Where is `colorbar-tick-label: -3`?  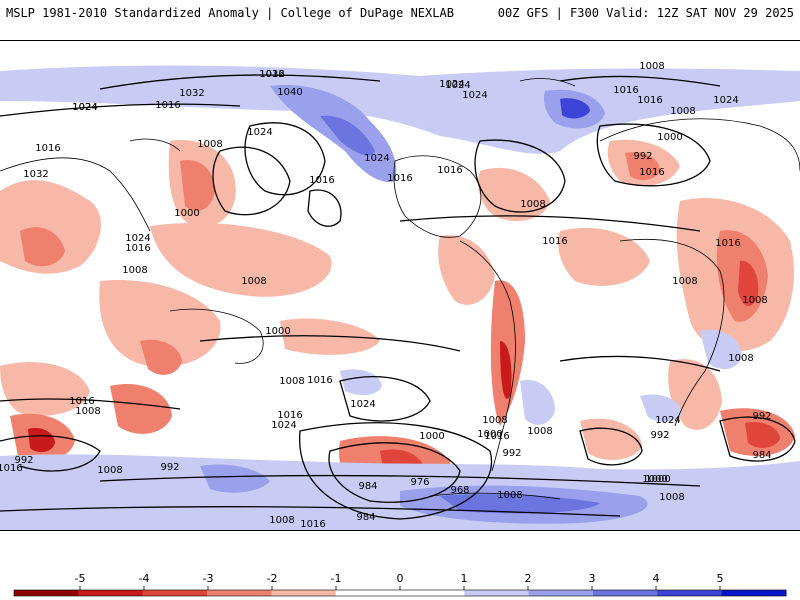
colorbar-tick-label: -3 is located at coordinates (208, 578).